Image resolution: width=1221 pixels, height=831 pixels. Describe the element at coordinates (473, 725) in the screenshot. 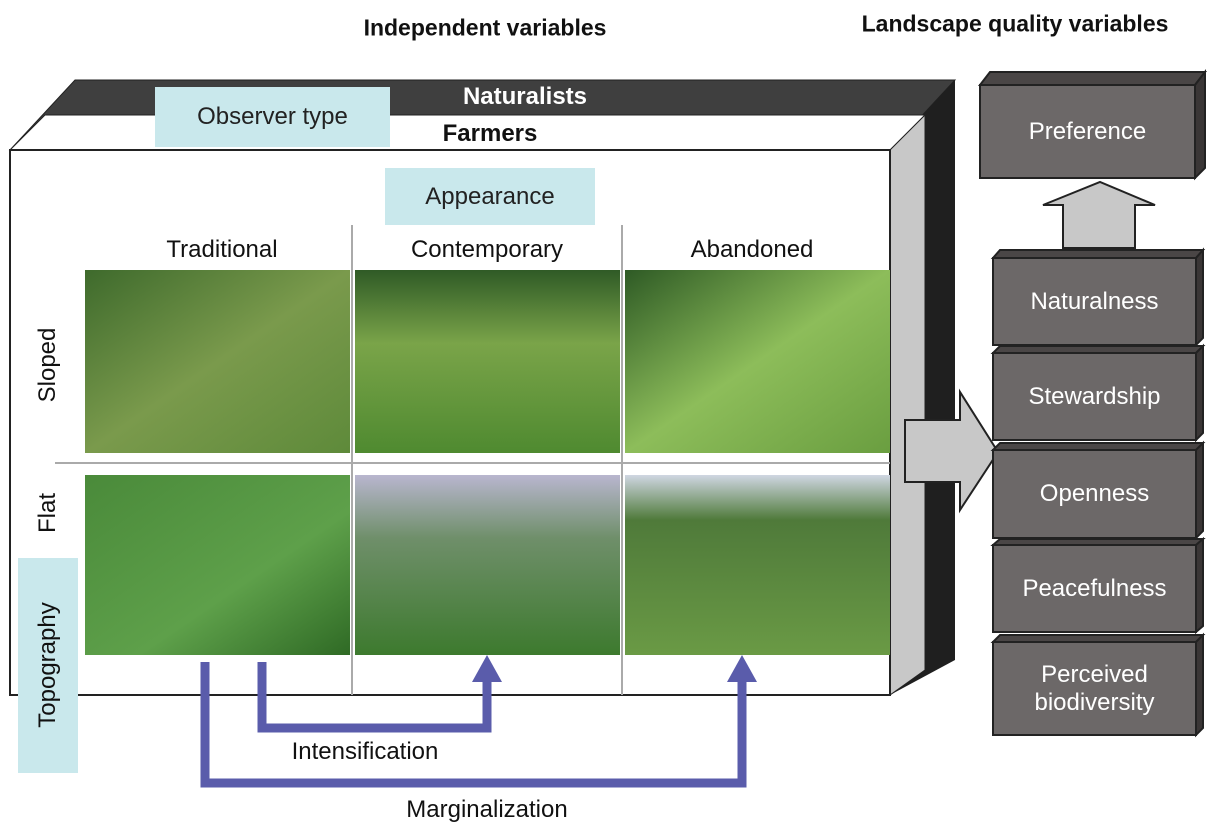

I see `transition-arrows` at that location.